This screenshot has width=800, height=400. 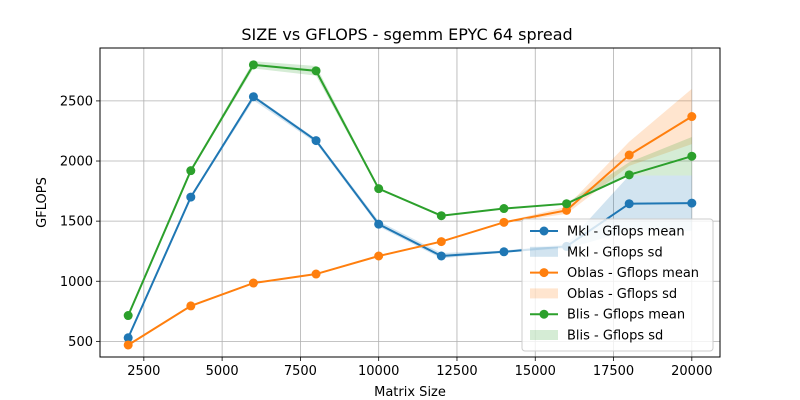 What do you see at coordinates (76, 222) in the screenshot?
I see `y-tick-label: 1500` at bounding box center [76, 222].